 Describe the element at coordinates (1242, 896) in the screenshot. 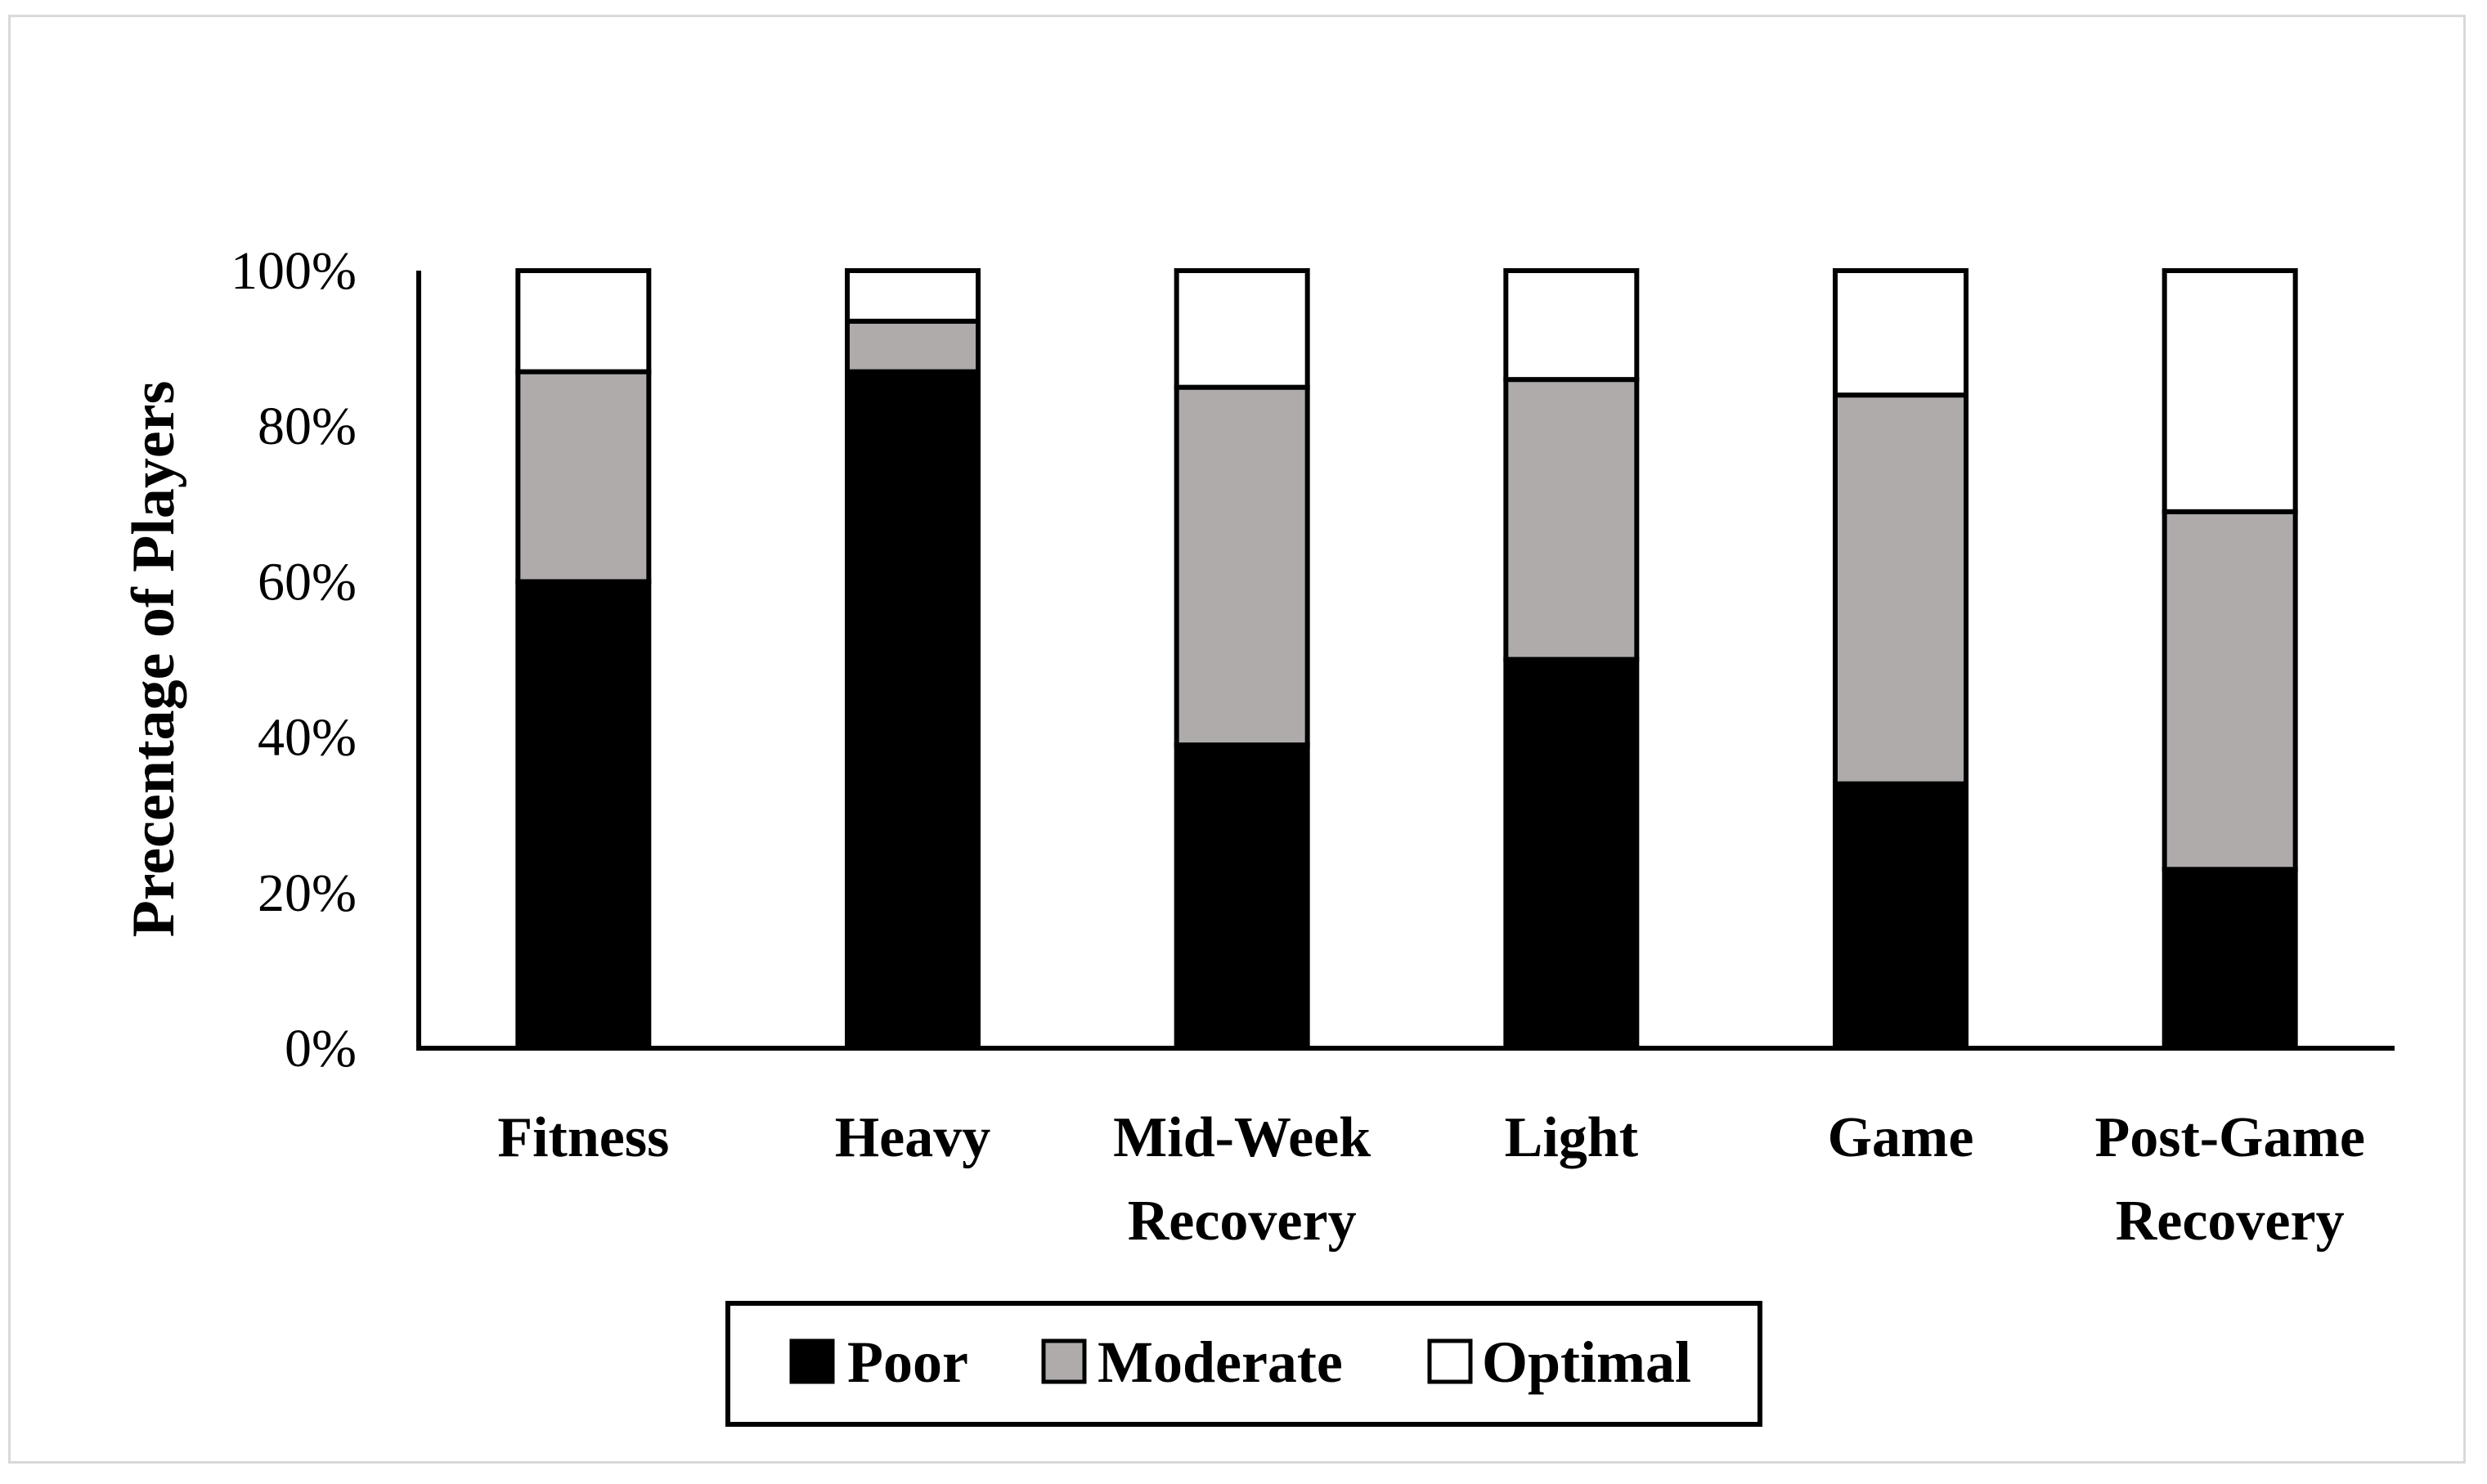

I see `bar-poor-mid-week-recovery` at that location.